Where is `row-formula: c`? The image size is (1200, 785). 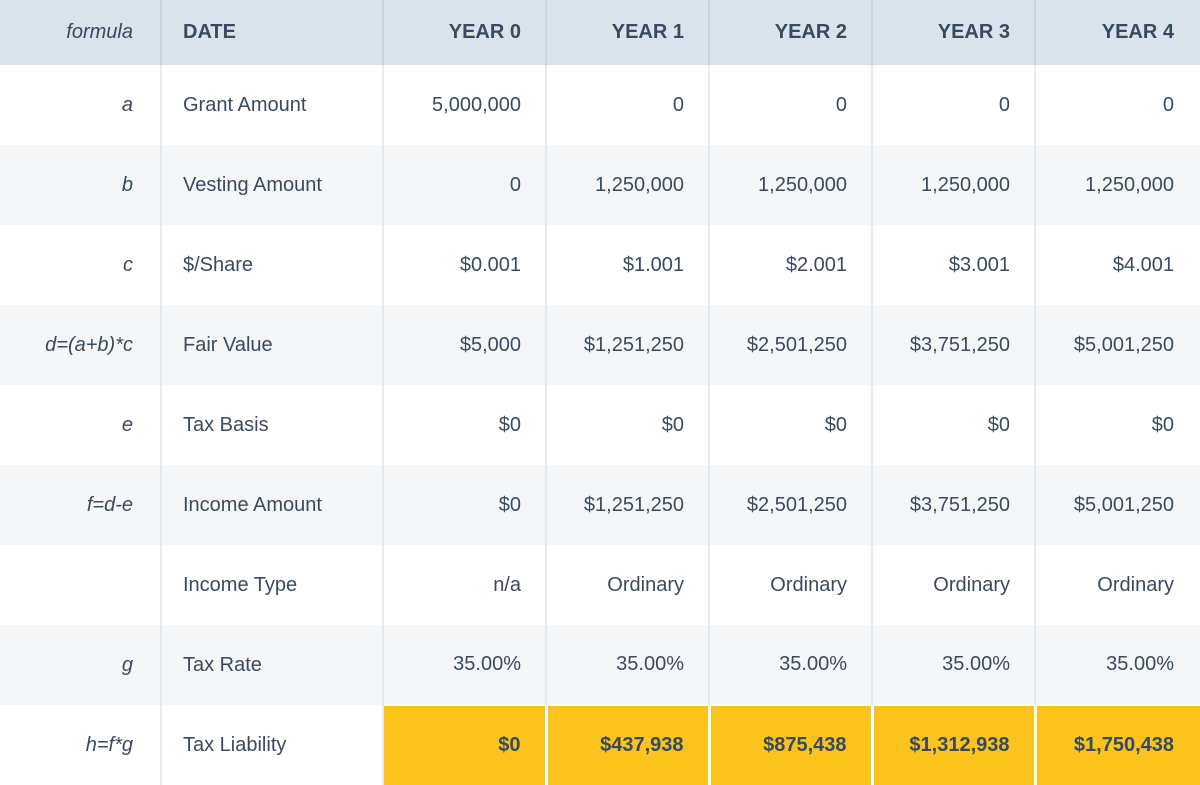 row-formula: c is located at coordinates (81, 265).